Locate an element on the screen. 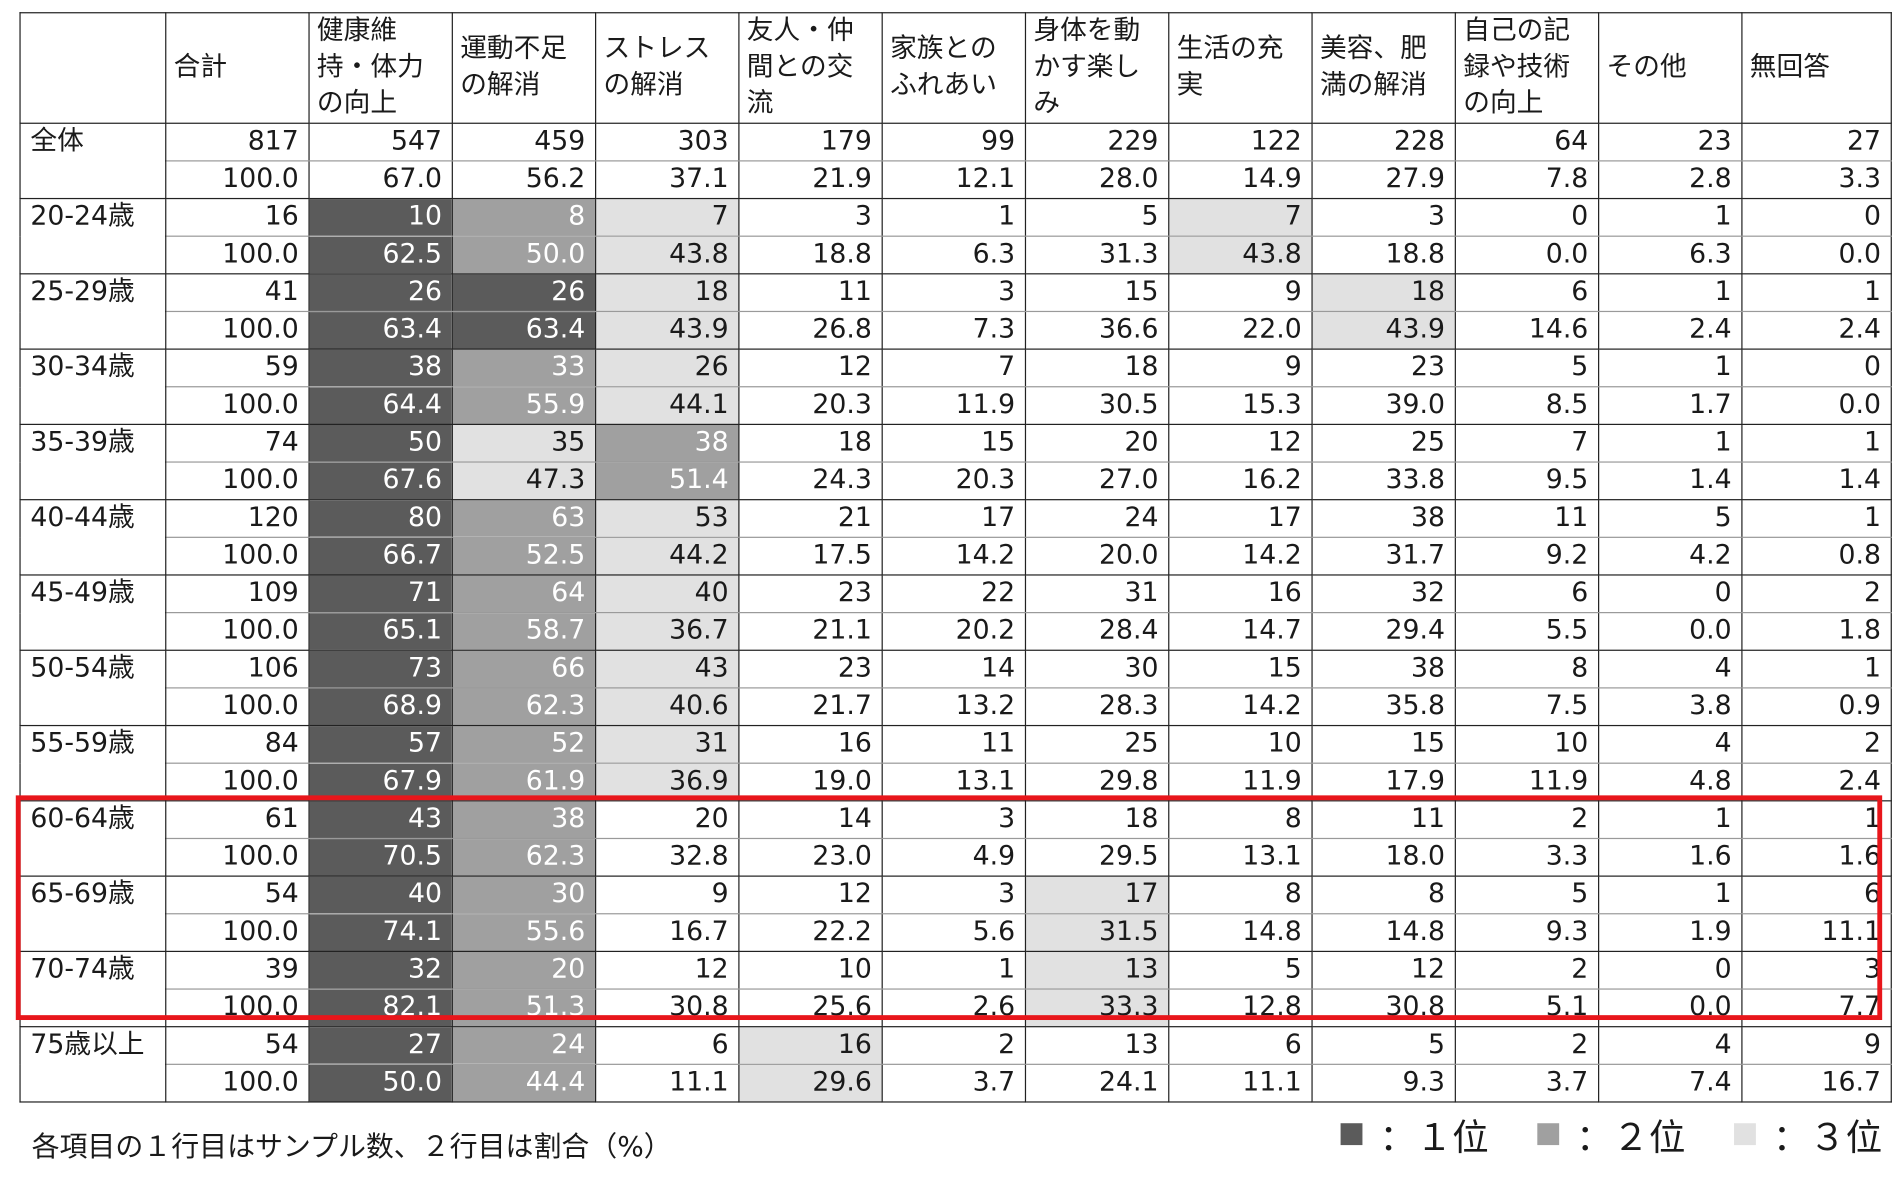 This screenshot has width=1904, height=1190. rank-legend: ：１位 ：２位 ：３位 is located at coordinates (1611, 1133).